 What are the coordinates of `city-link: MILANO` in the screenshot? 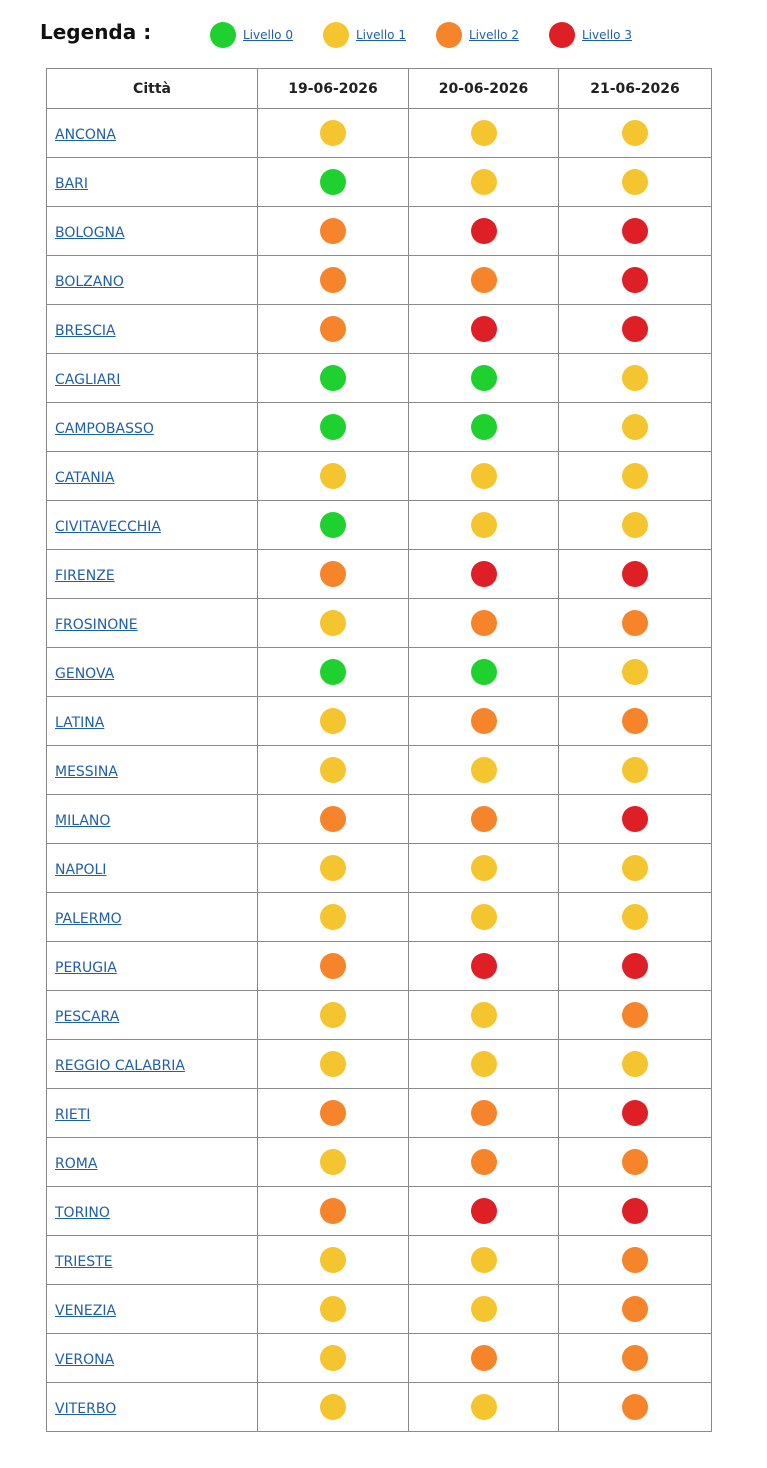 It's located at (83, 820).